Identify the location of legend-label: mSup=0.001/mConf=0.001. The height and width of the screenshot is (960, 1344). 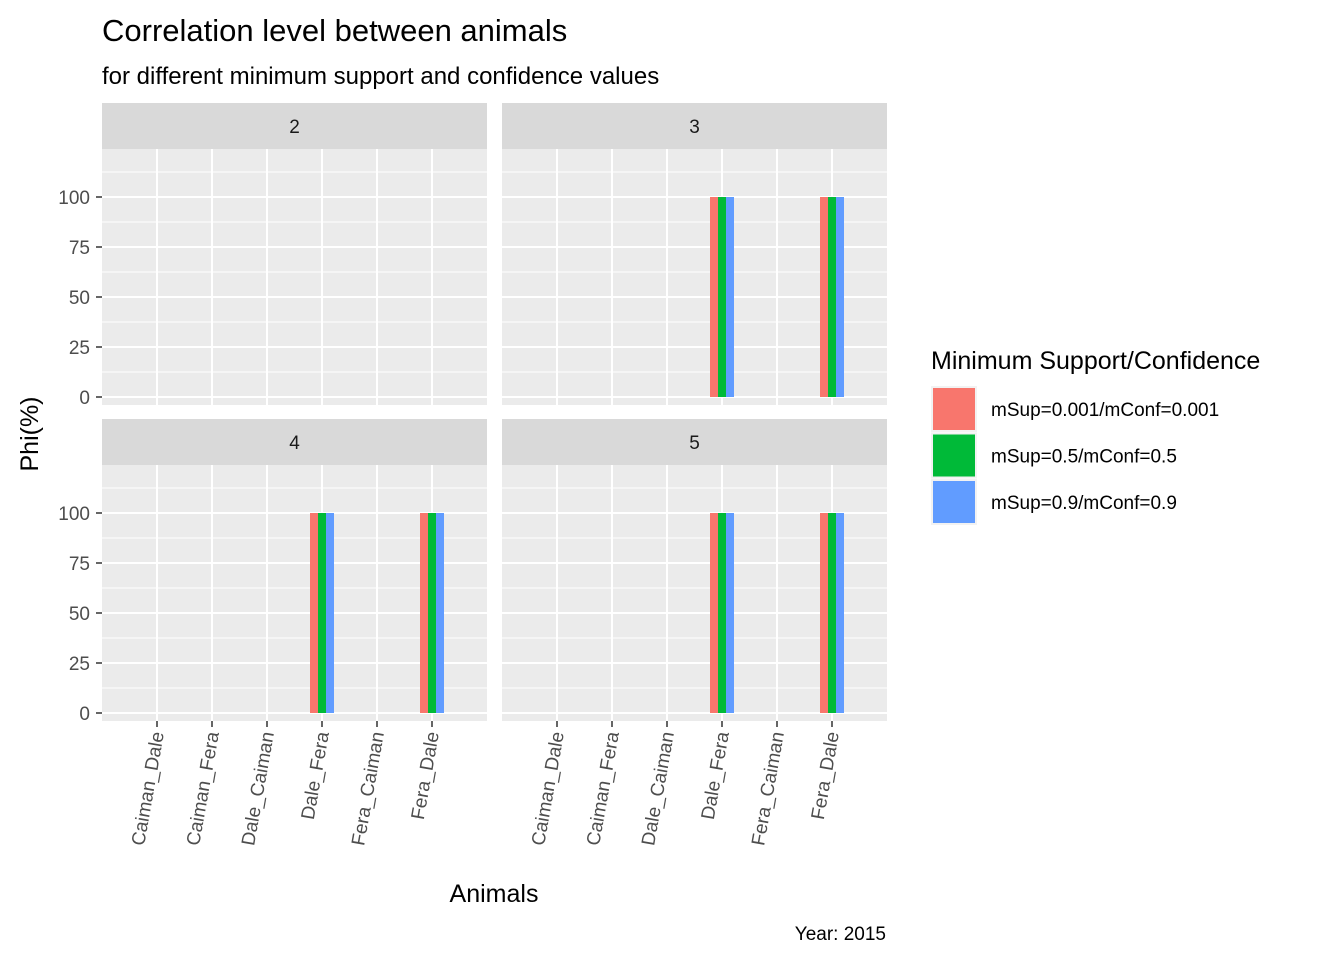
(1105, 410).